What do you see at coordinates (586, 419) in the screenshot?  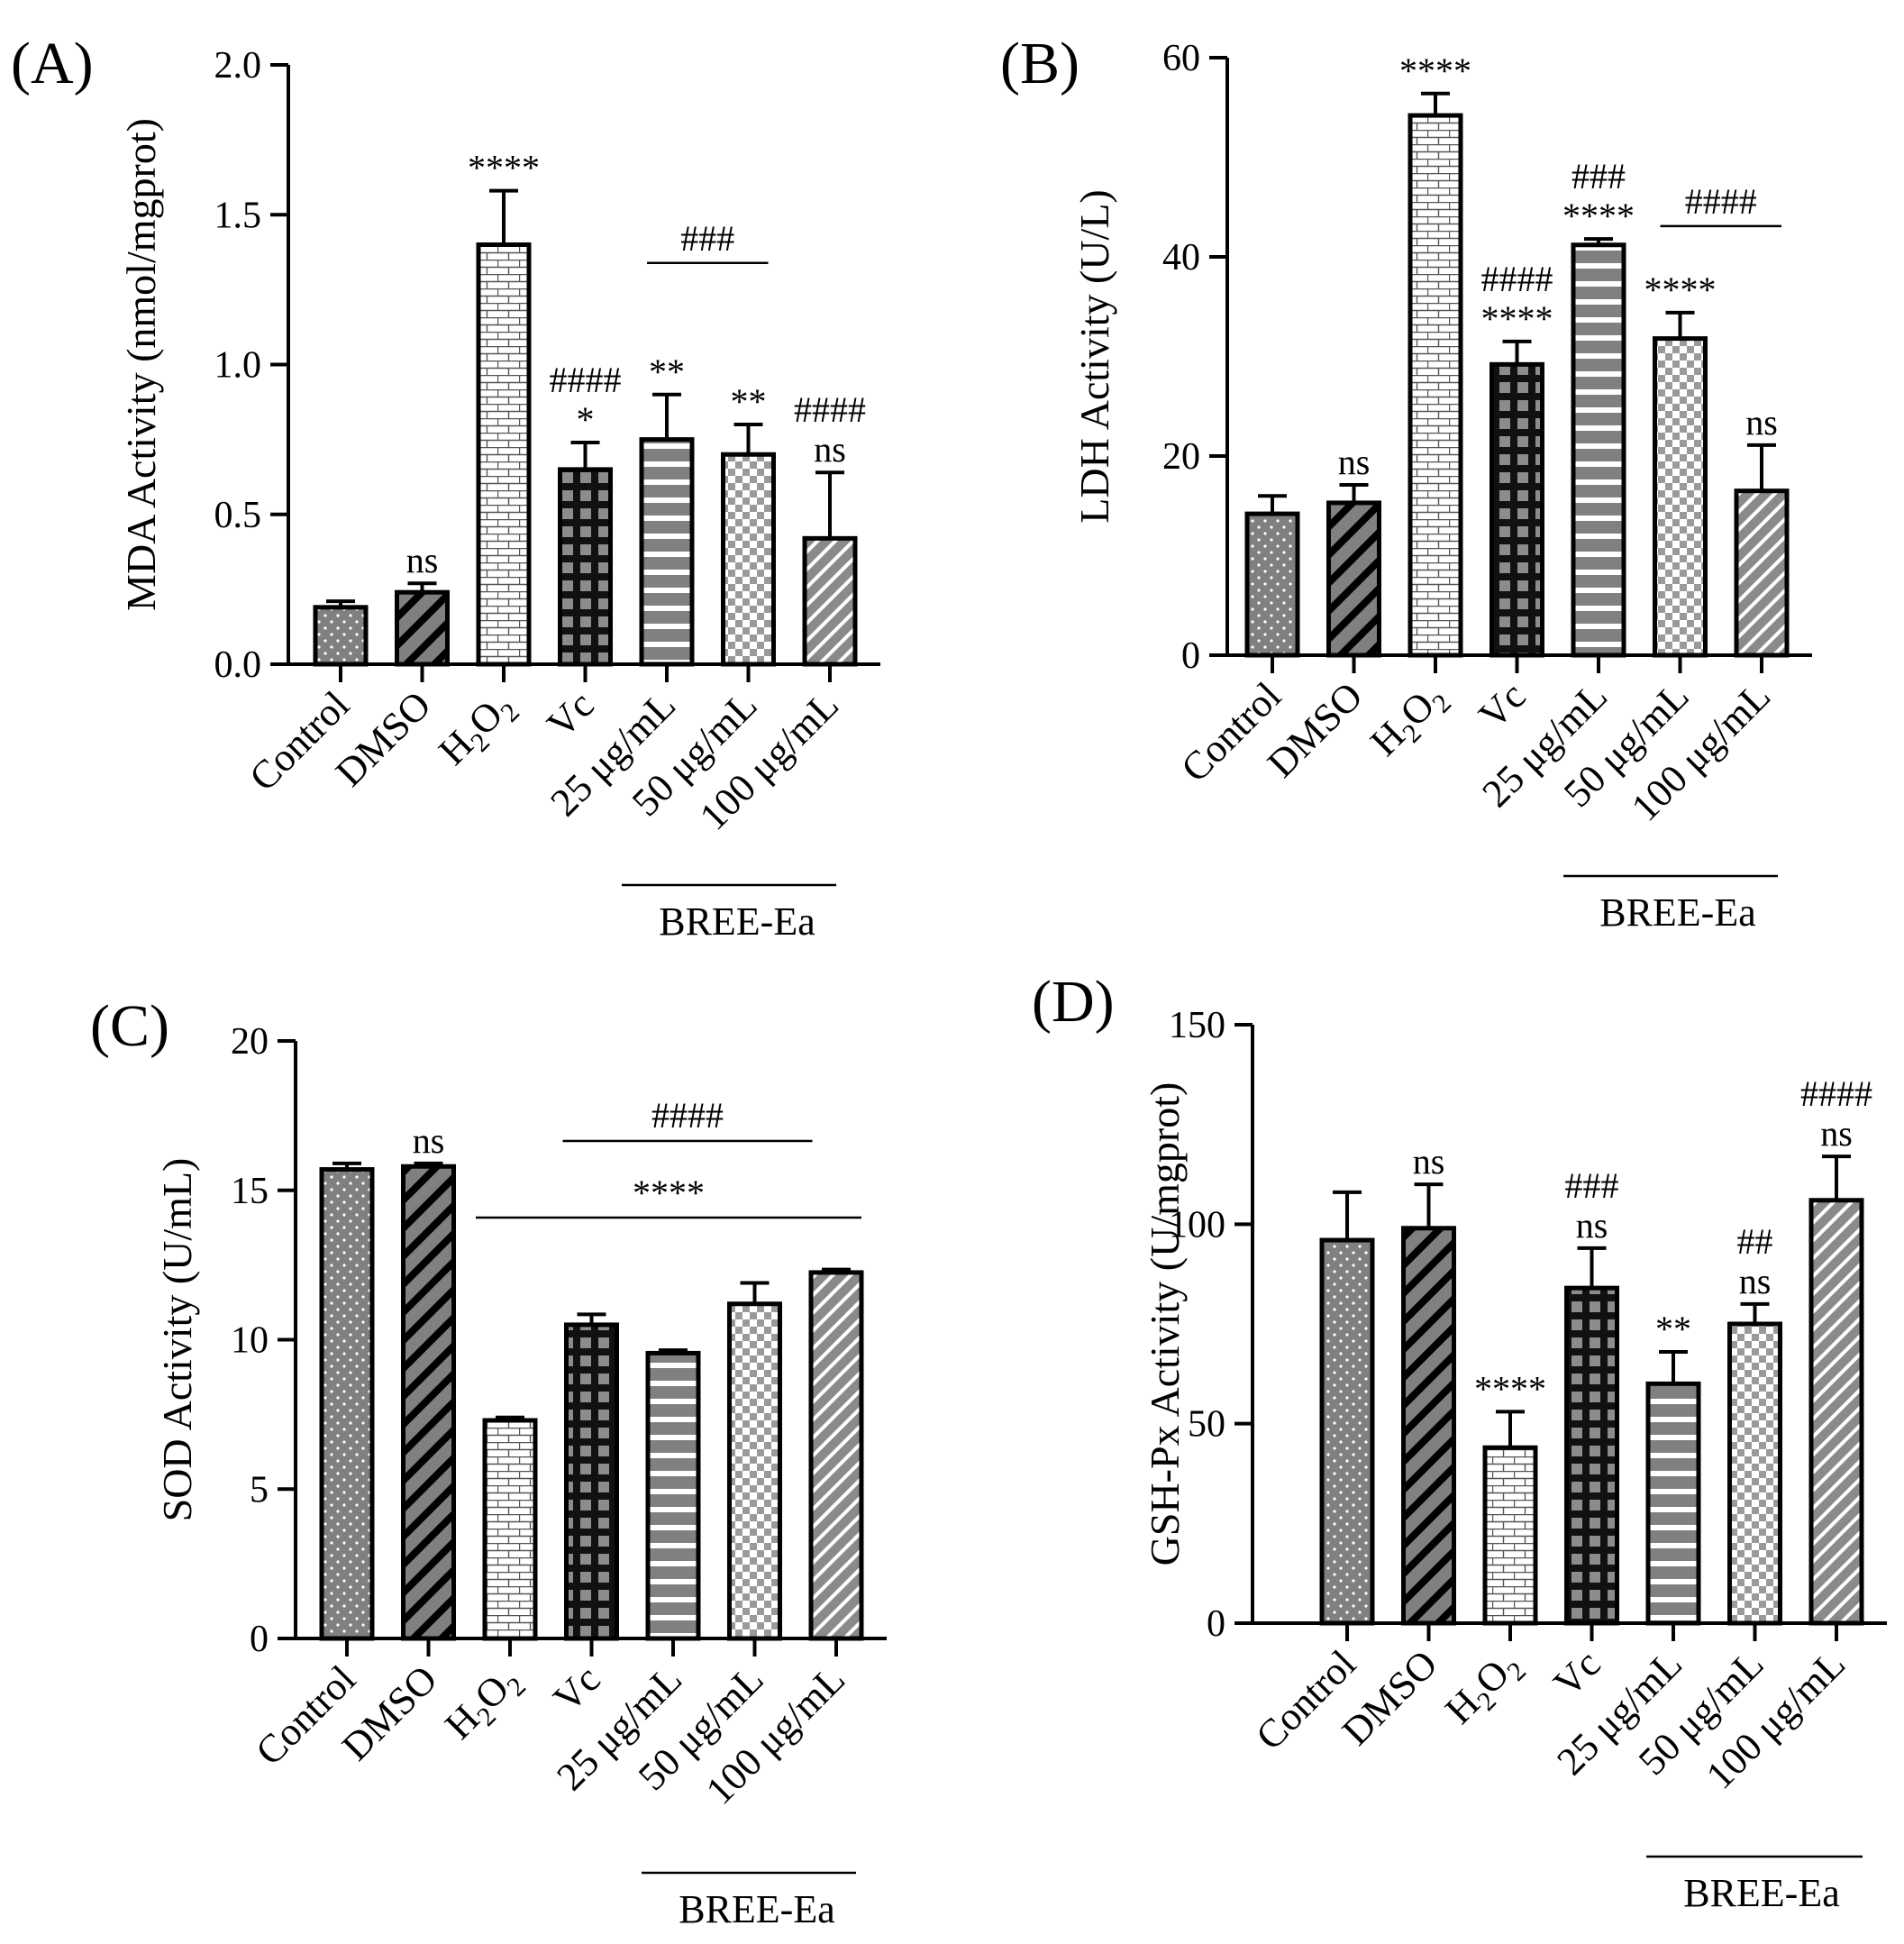 I see `significance-star: *` at bounding box center [586, 419].